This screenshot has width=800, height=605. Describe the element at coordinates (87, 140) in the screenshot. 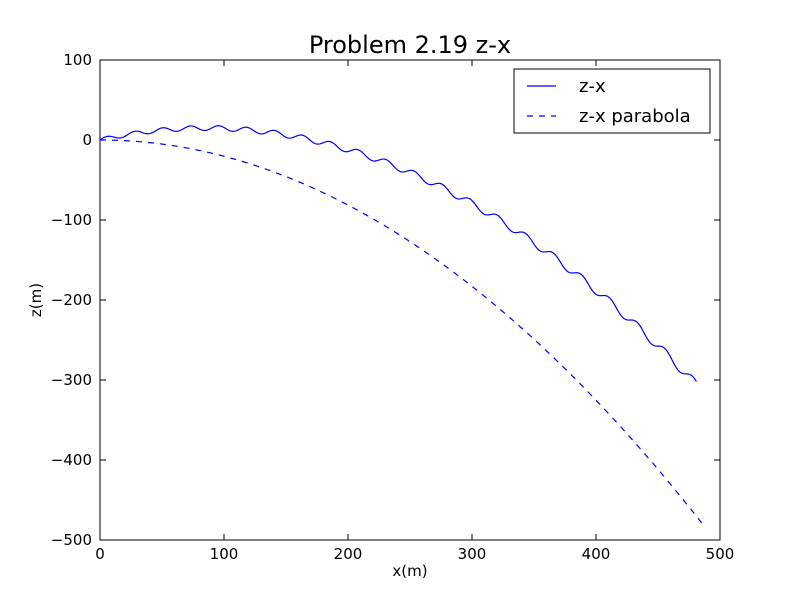

I see `y-tick-label: 0` at that location.